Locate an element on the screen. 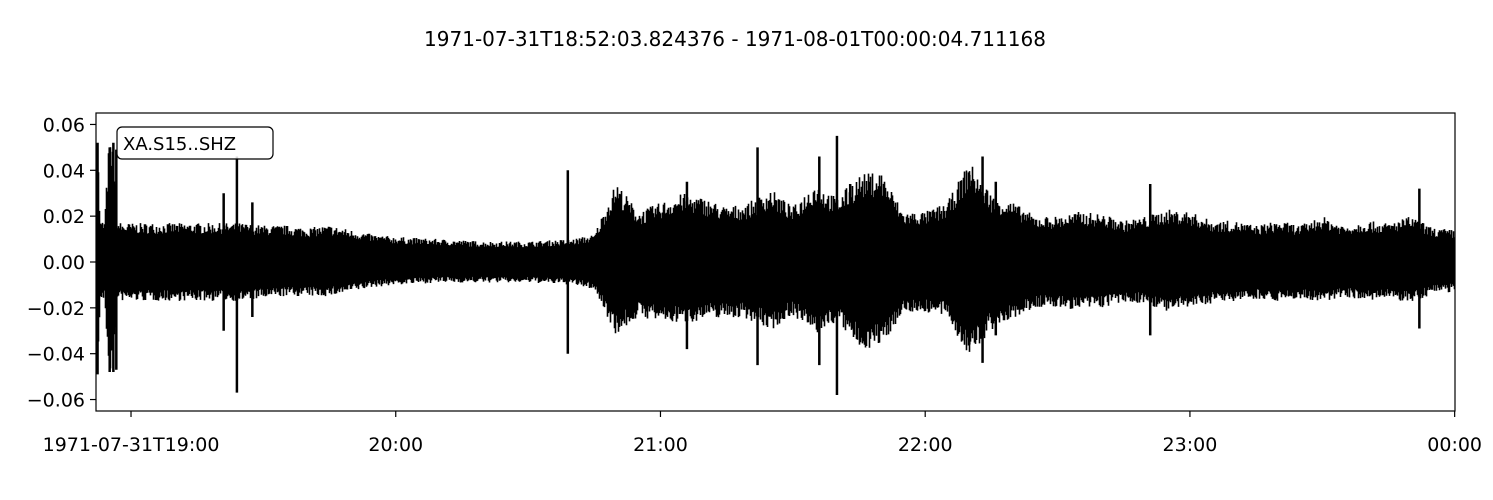 The image size is (1493, 500). trace-label: XA.S15..SHZ is located at coordinates (179, 144).